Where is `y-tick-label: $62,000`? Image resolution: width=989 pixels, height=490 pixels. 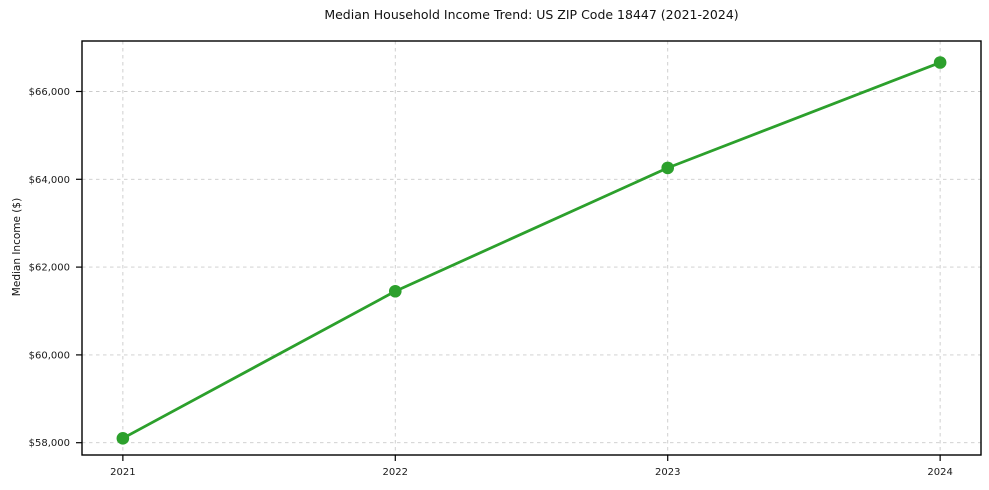 y-tick-label: $62,000 is located at coordinates (49, 268).